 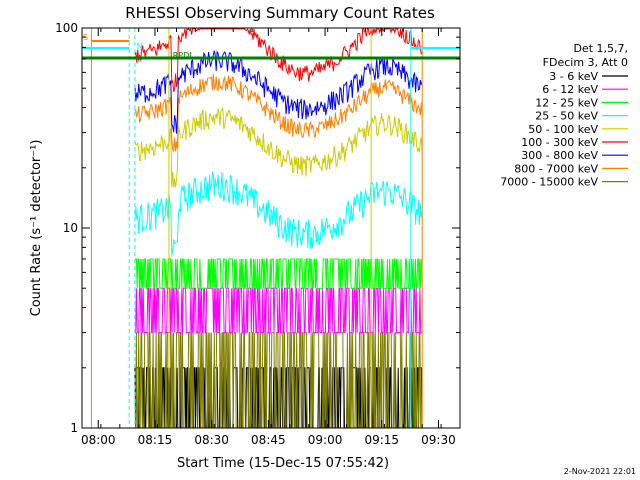 I want to click on legend-label: 12 - 25 keV, so click(x=566, y=102).